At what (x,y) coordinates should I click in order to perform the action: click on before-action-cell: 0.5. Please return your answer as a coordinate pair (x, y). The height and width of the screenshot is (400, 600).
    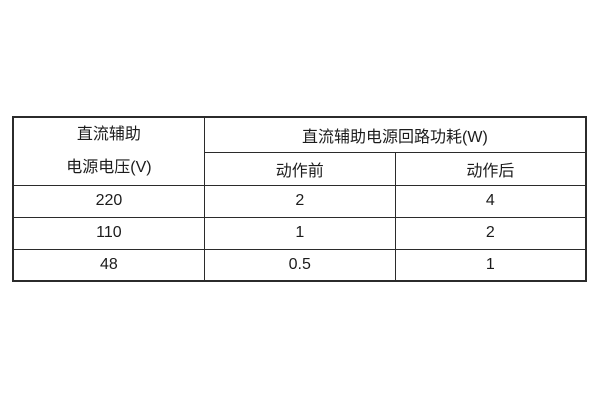
    Looking at the image, I should click on (299, 265).